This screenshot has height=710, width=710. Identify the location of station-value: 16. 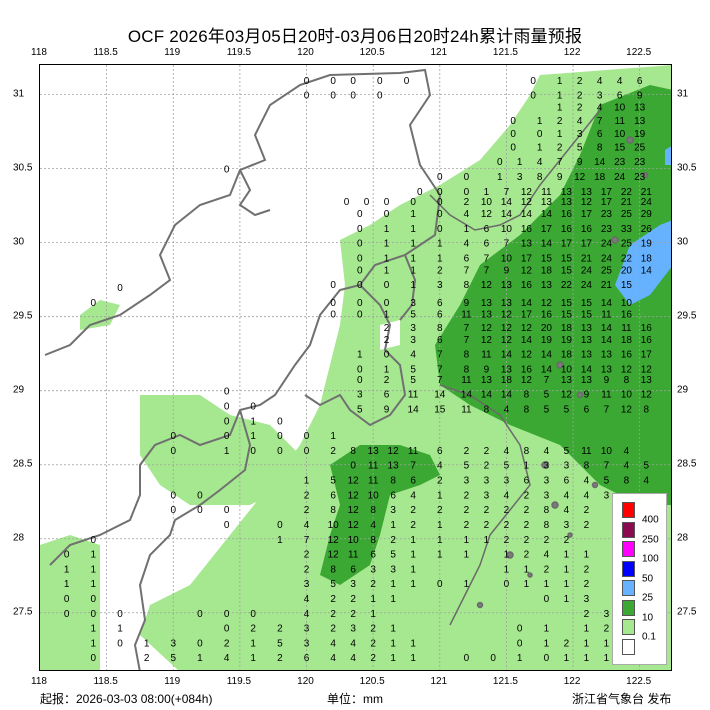
(527, 370).